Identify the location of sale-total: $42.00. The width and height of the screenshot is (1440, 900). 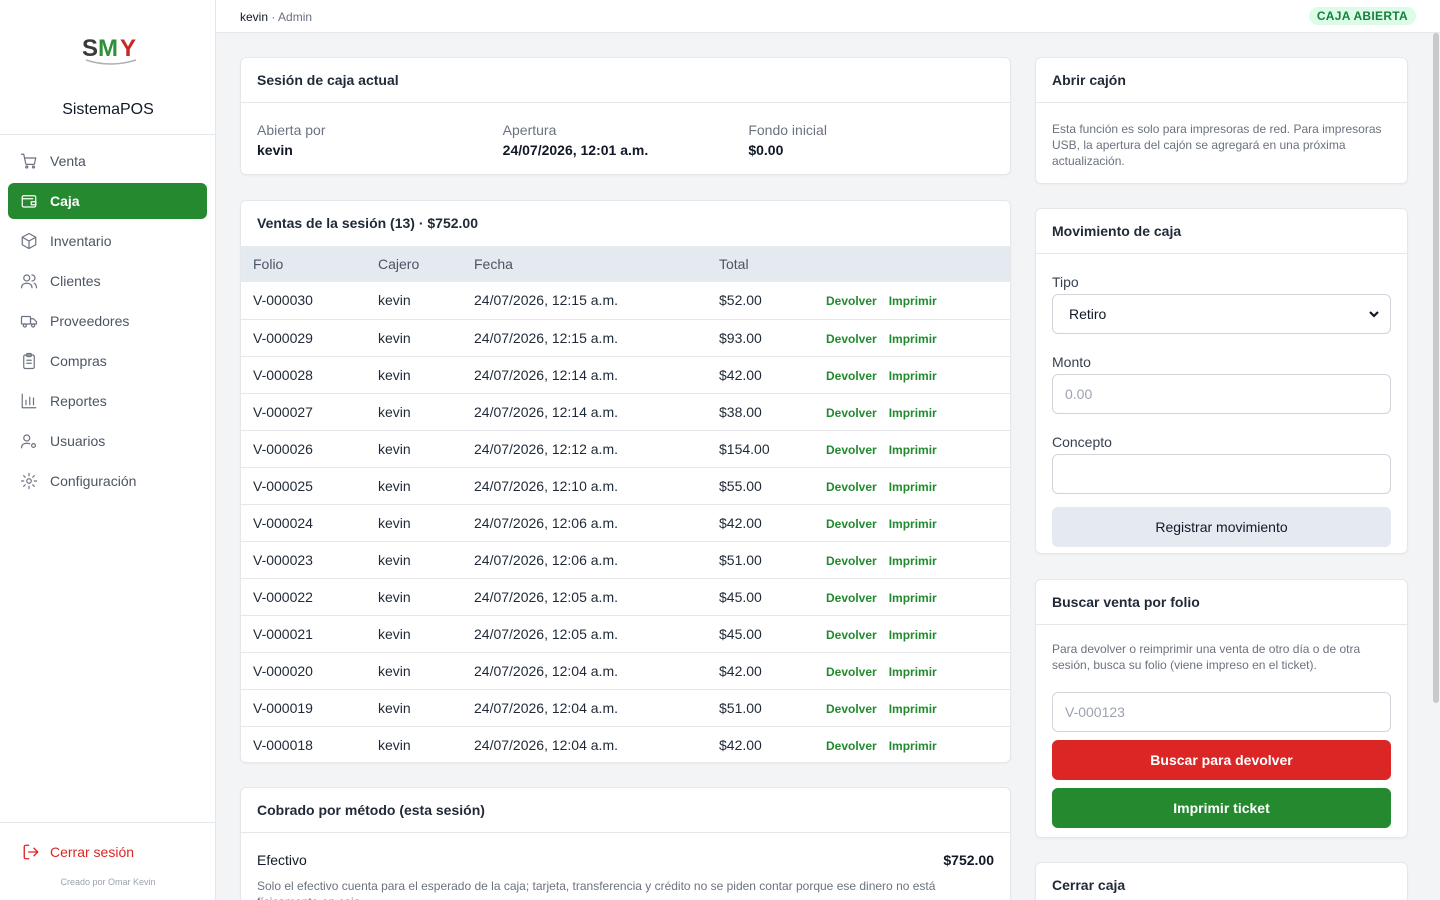
(740, 744).